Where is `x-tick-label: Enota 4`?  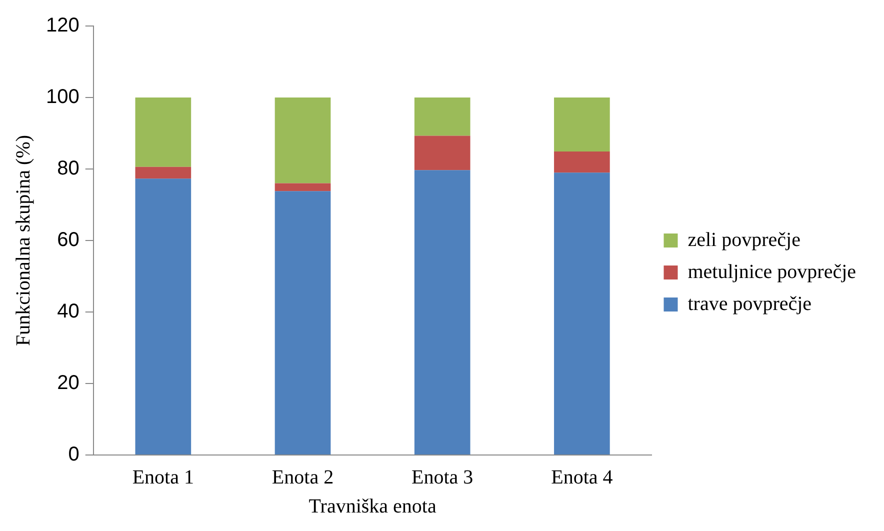
x-tick-label: Enota 4 is located at coordinates (582, 477).